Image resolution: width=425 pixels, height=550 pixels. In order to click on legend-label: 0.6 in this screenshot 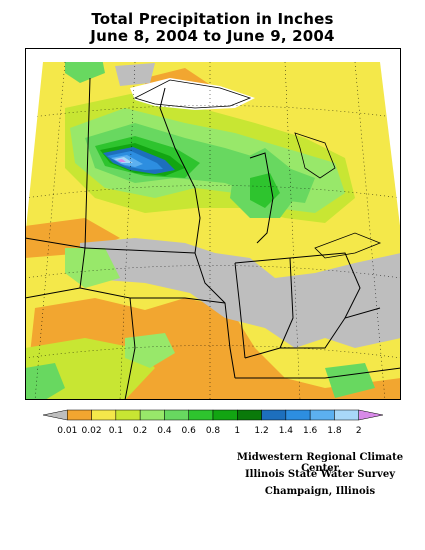, I will do `click(189, 431)`.